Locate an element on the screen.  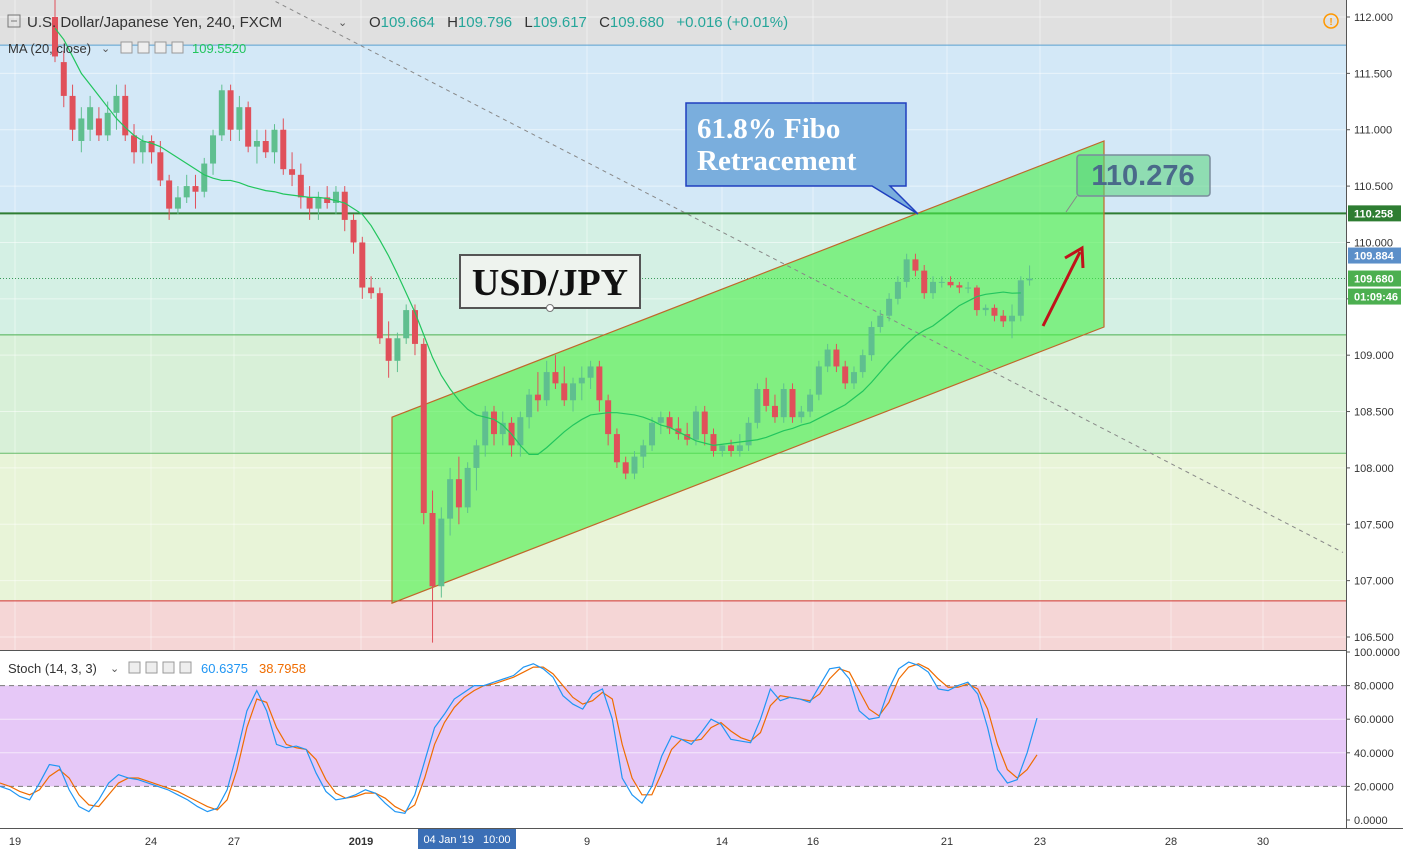
gear-icon is located at coordinates (143, 47).